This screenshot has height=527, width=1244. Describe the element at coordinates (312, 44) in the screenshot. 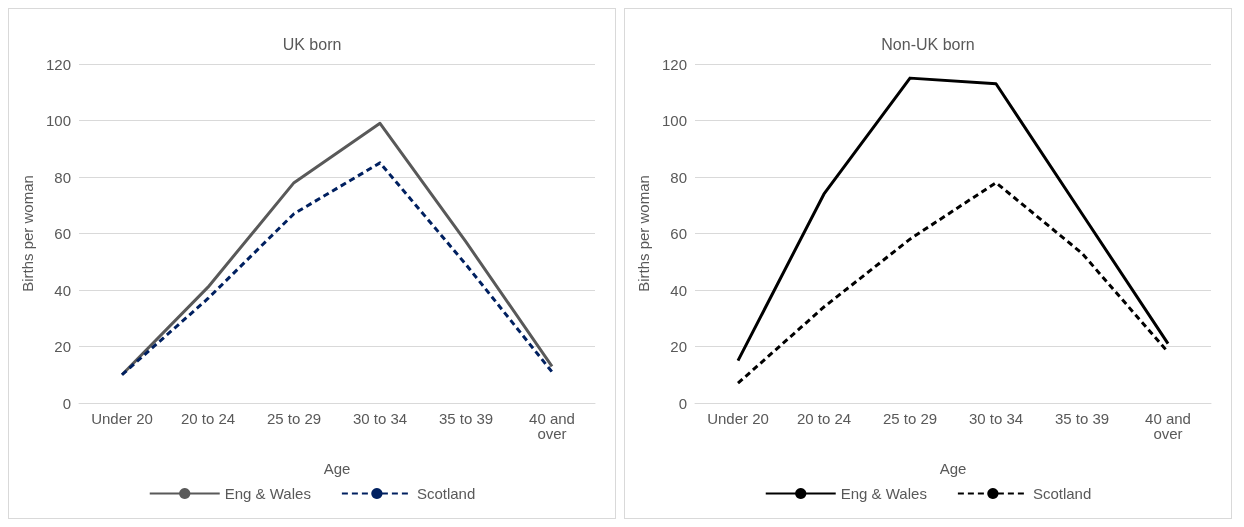

I see `chart-title: UK born` at that location.